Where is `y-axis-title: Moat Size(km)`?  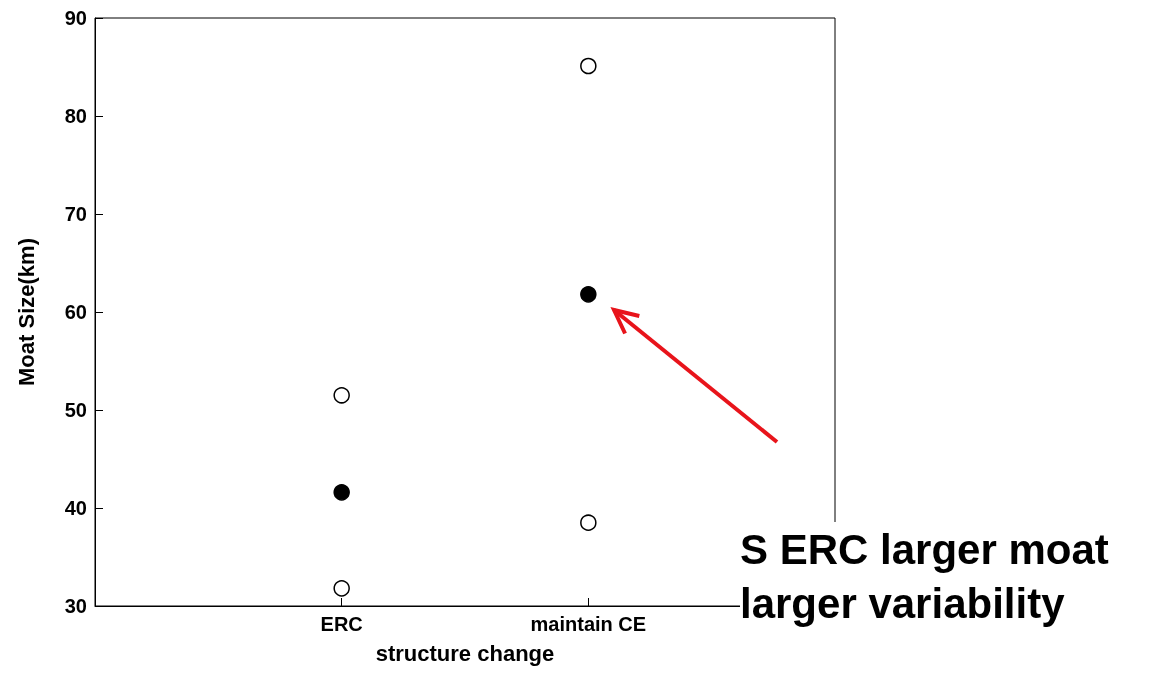
y-axis-title: Moat Size(km) is located at coordinates (26, 312).